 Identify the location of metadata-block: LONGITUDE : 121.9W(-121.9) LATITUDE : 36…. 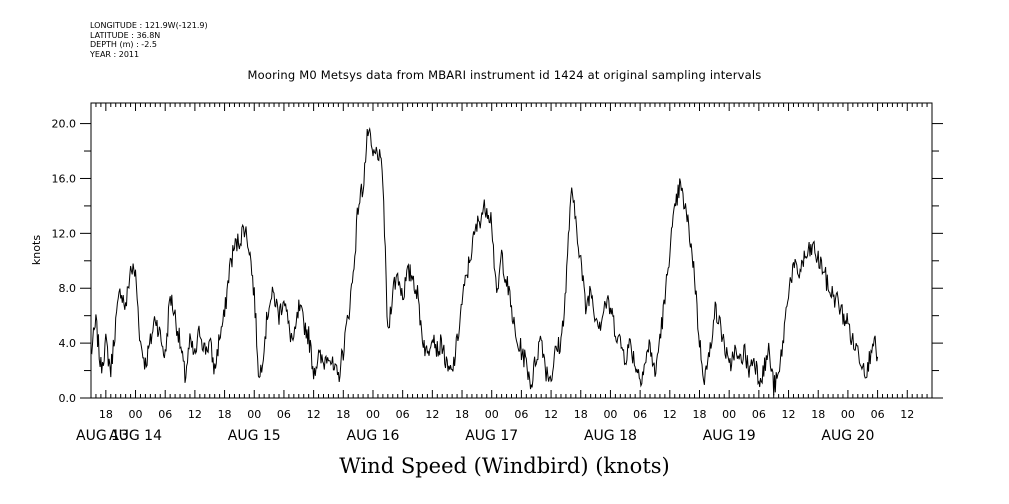
(149, 40).